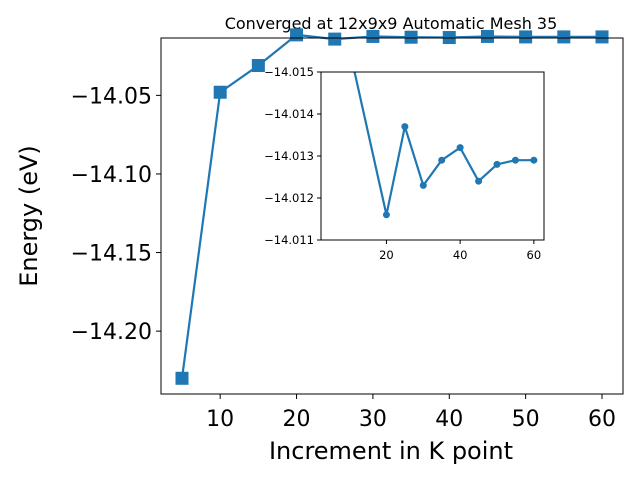 The image size is (640, 480). Describe the element at coordinates (602, 419) in the screenshot. I see `main-x-tick-label: 60` at that location.